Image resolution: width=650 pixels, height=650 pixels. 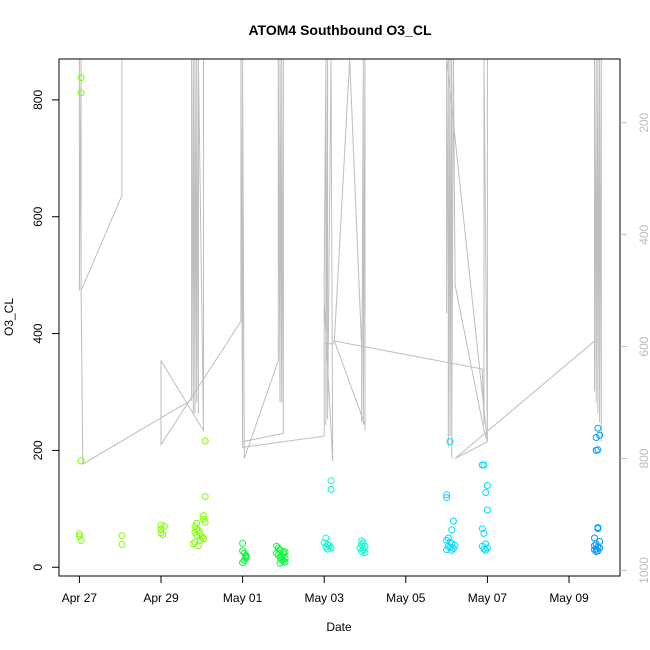 I want to click on y-axis: 0 200 400 600 800, so click(x=45, y=330).